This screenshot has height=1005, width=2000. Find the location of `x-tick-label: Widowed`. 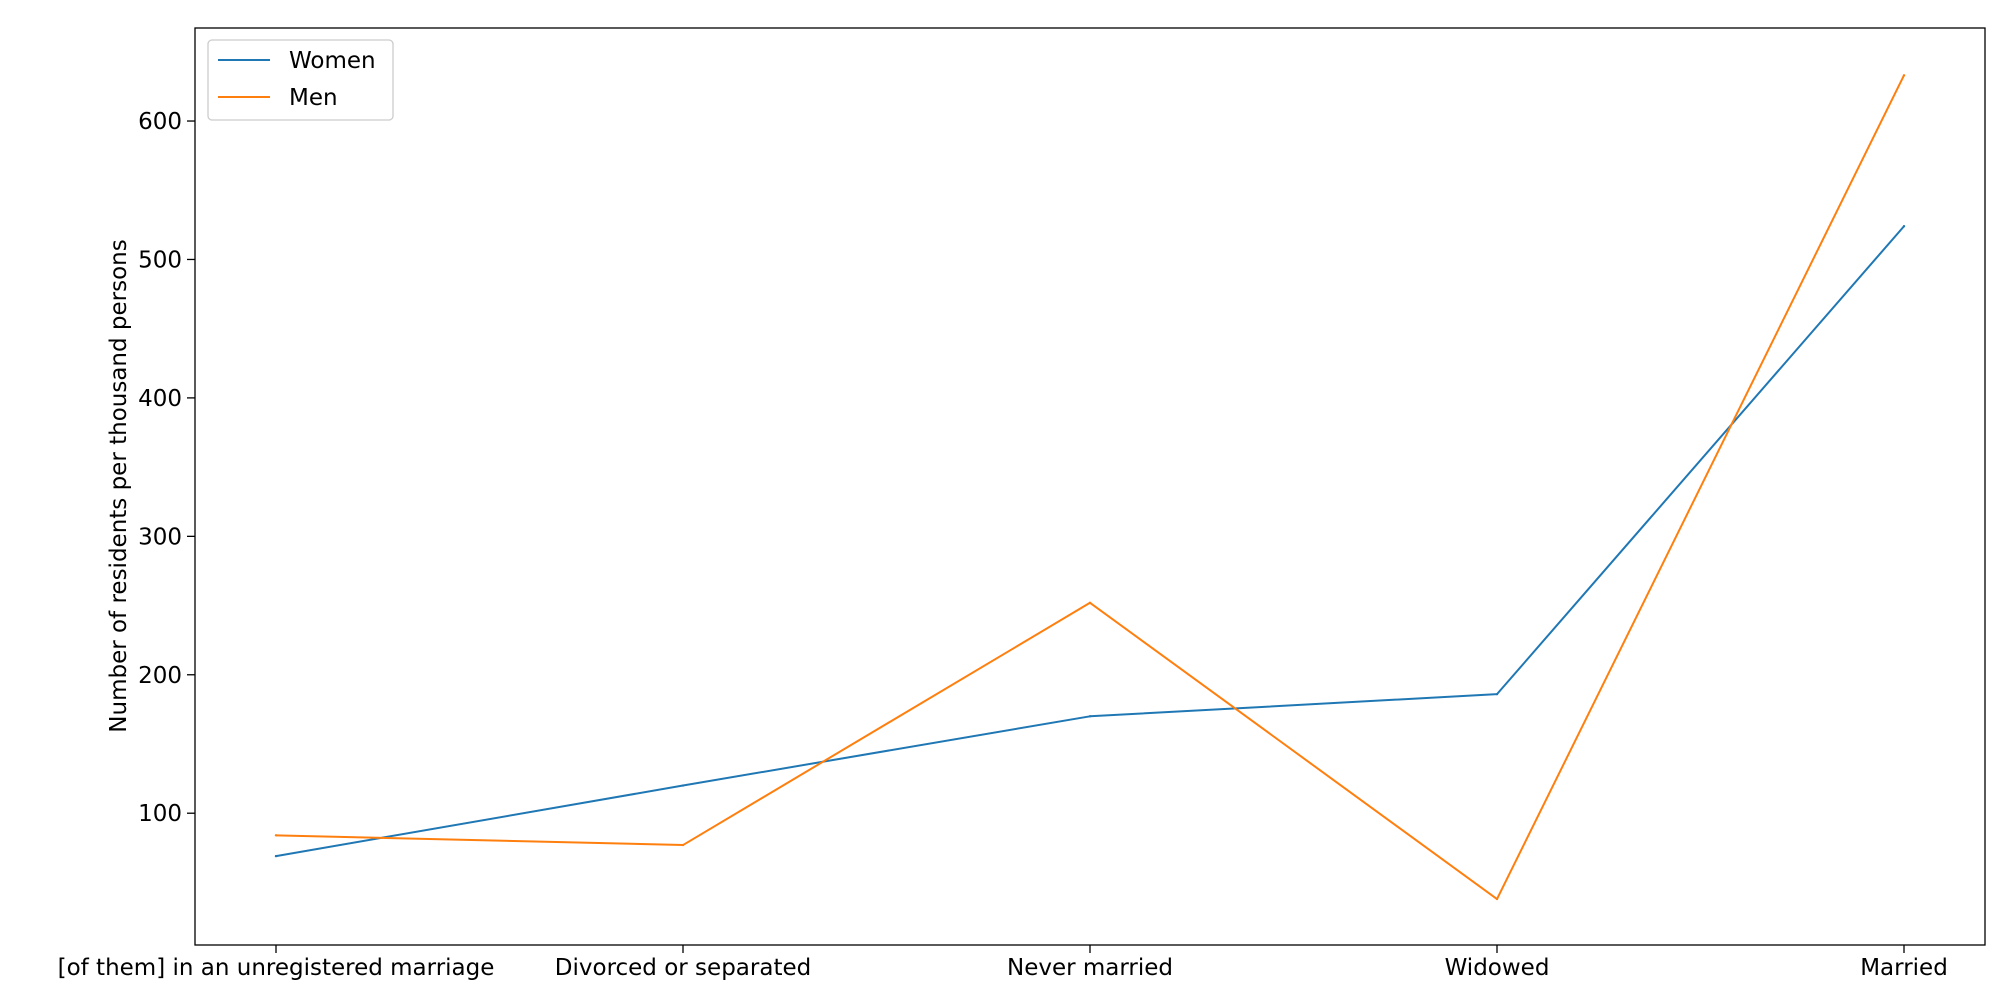

x-tick-label: Widowed is located at coordinates (1497, 968).